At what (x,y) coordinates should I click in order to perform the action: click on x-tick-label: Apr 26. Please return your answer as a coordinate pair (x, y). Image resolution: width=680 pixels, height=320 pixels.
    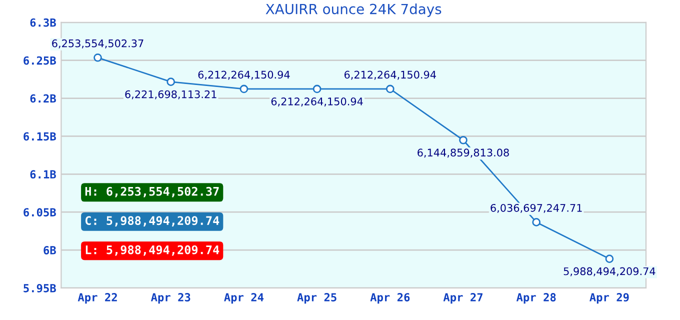
    Looking at the image, I should click on (390, 298).